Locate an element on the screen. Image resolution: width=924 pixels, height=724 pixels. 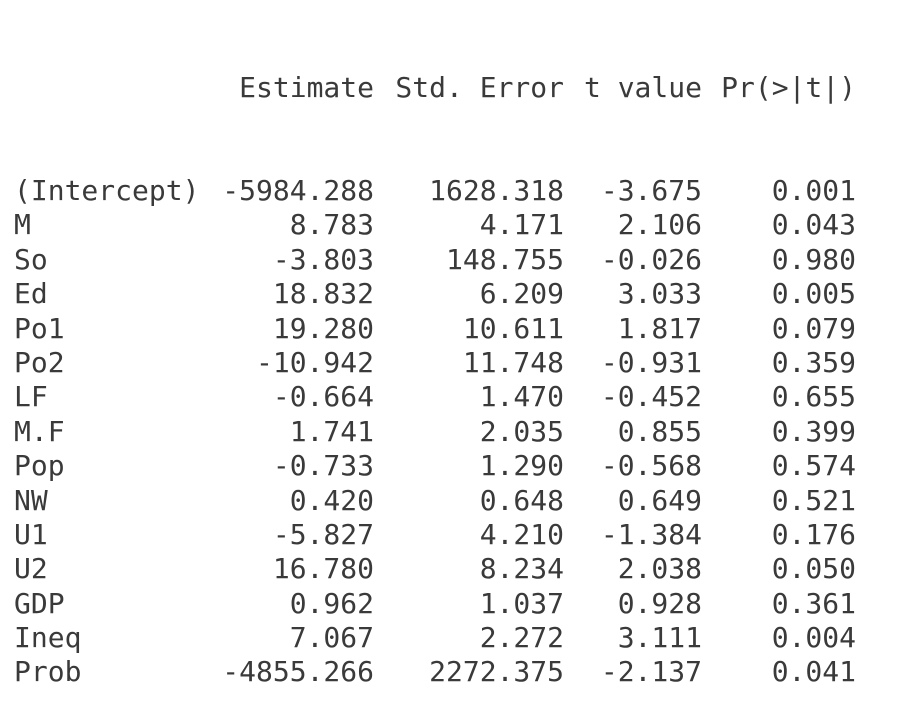
header-term is located at coordinates (113, 88).